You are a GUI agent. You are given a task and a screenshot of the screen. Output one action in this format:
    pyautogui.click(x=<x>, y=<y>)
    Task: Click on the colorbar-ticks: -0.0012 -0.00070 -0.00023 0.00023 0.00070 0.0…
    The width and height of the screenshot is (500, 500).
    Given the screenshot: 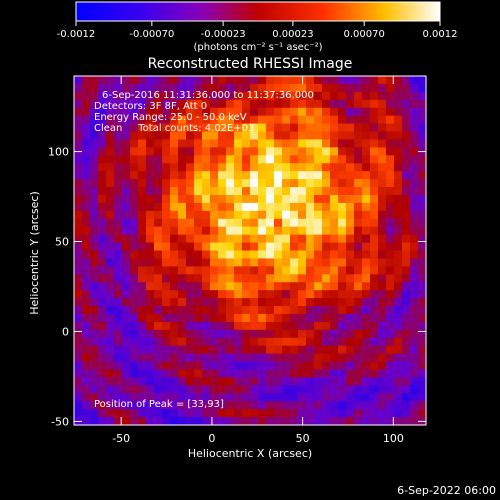 What is the action you would take?
    pyautogui.click(x=257, y=30)
    